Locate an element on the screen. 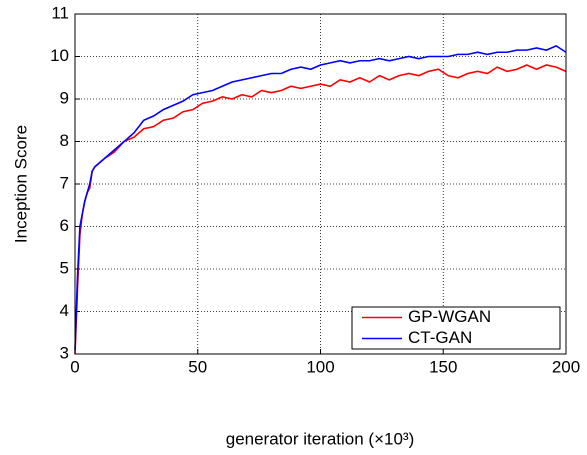  x-tick-label: 0 is located at coordinates (74, 366).